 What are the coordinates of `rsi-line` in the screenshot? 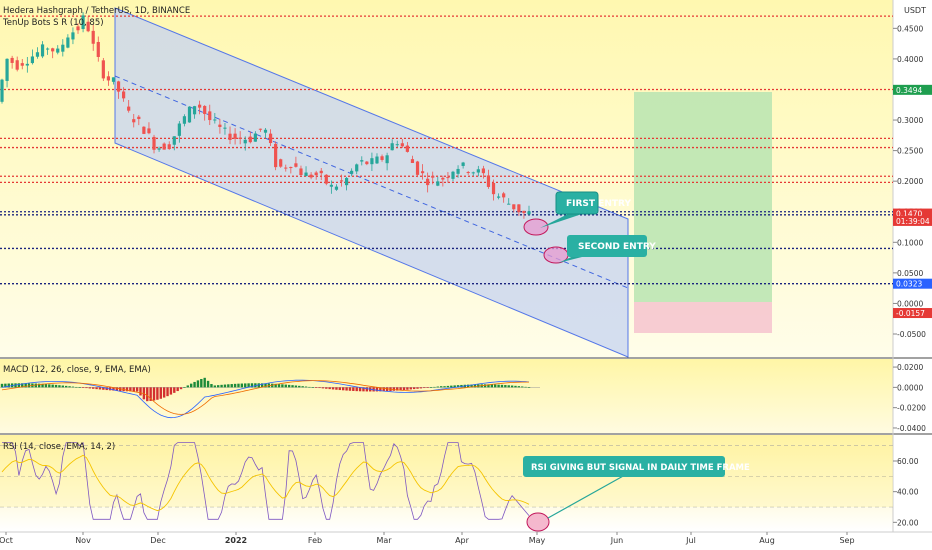 It's located at (266, 481).